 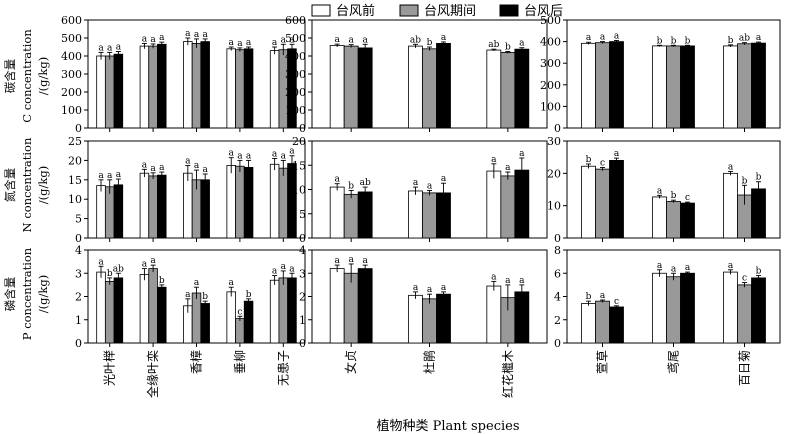 What do you see at coordinates (240, 362) in the screenshot?
I see `category-label: 垂柳` at bounding box center [240, 362].